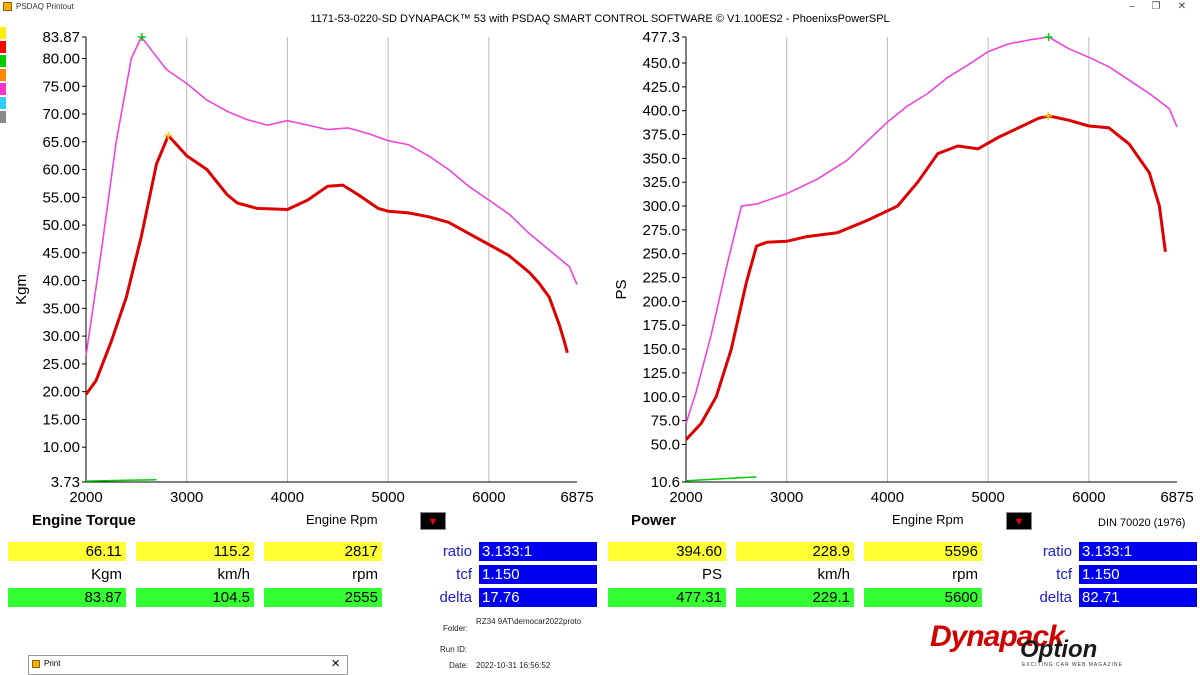 The image size is (1200, 675). Describe the element at coordinates (61, 336) in the screenshot. I see `torque-y-tick-label: 30.00` at that location.